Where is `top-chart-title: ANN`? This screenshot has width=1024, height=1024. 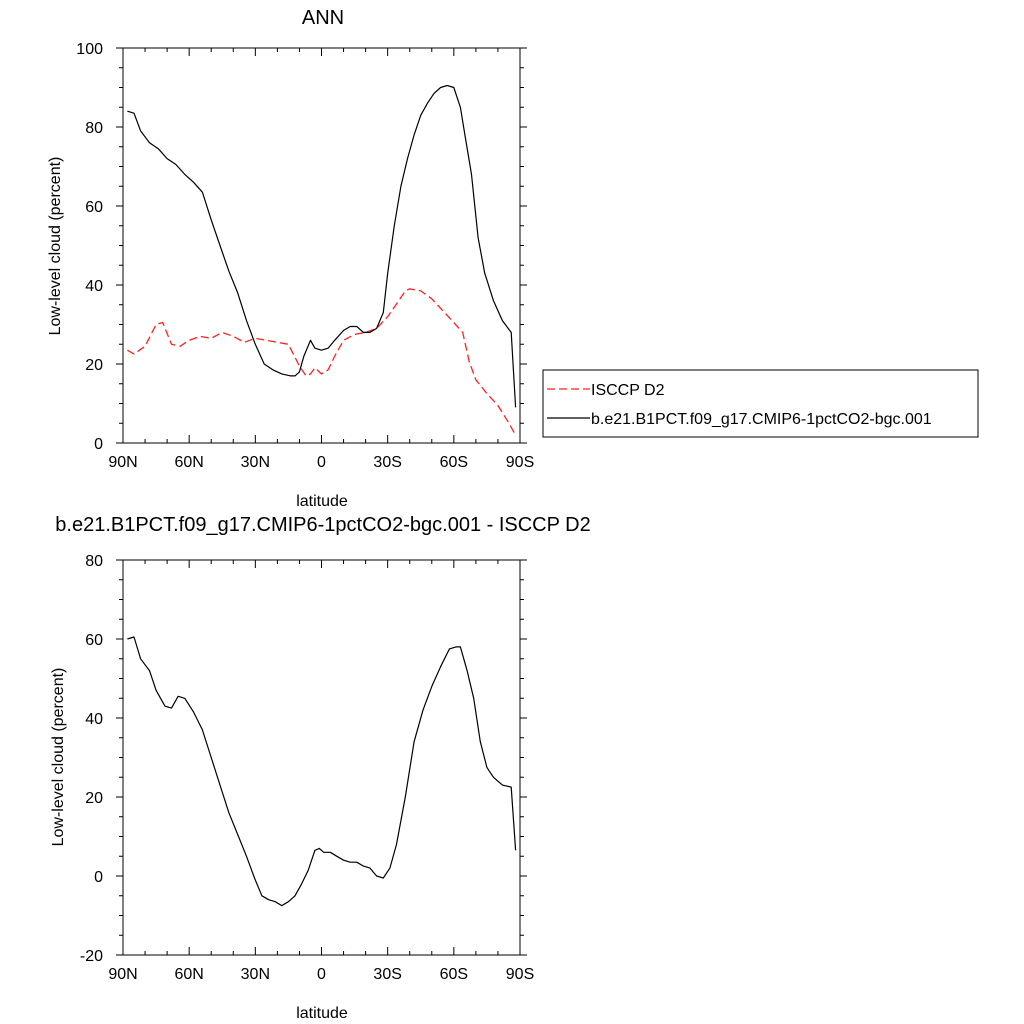
top-chart-title: ANN is located at coordinates (323, 18).